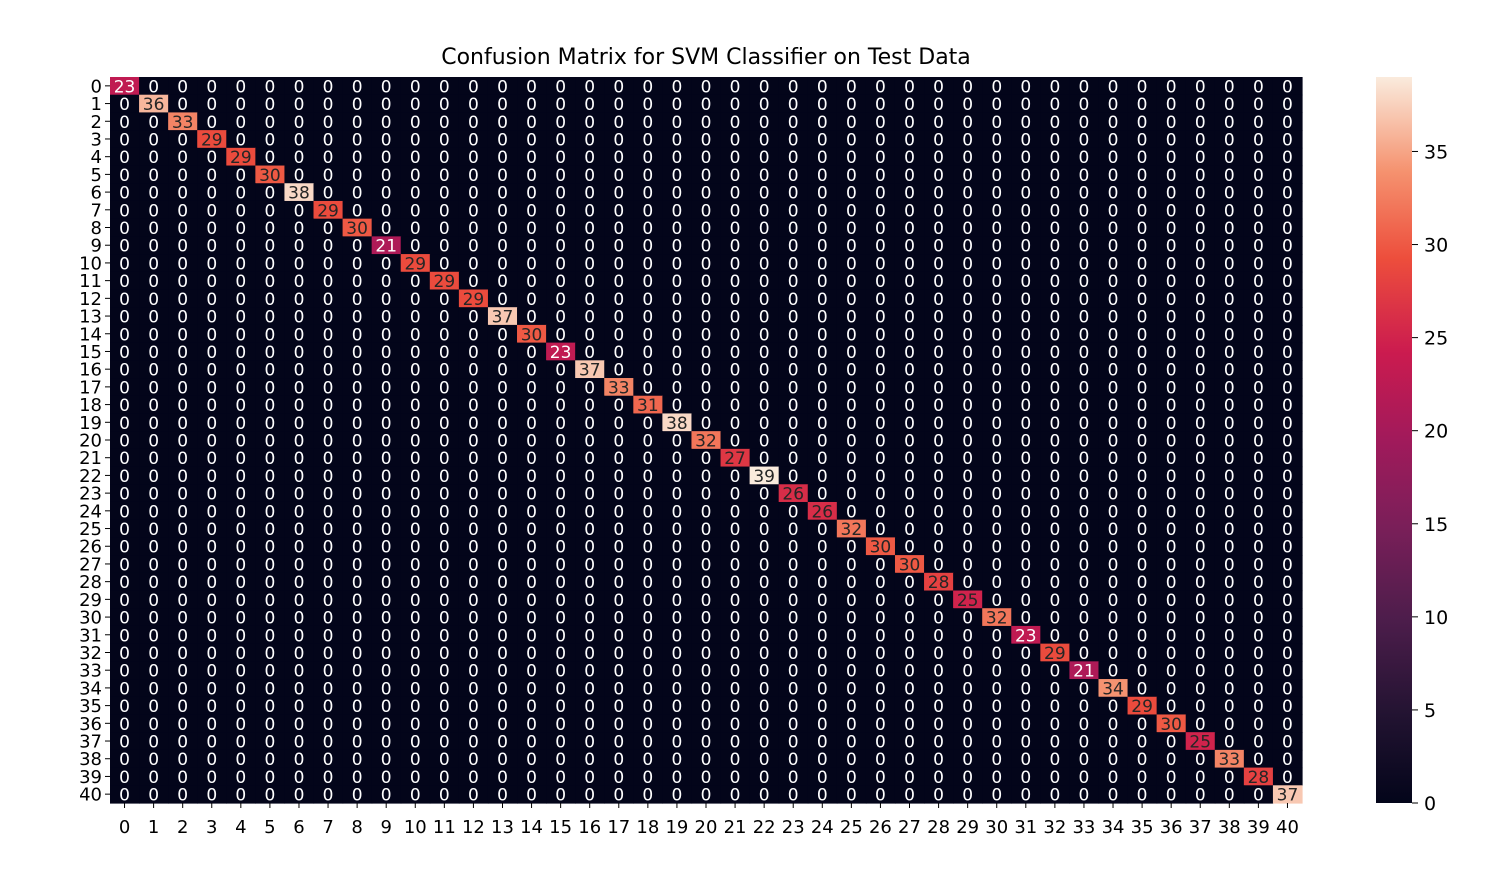  Describe the element at coordinates (1436, 432) in the screenshot. I see `colorbar-tick-label-4: 20` at that location.